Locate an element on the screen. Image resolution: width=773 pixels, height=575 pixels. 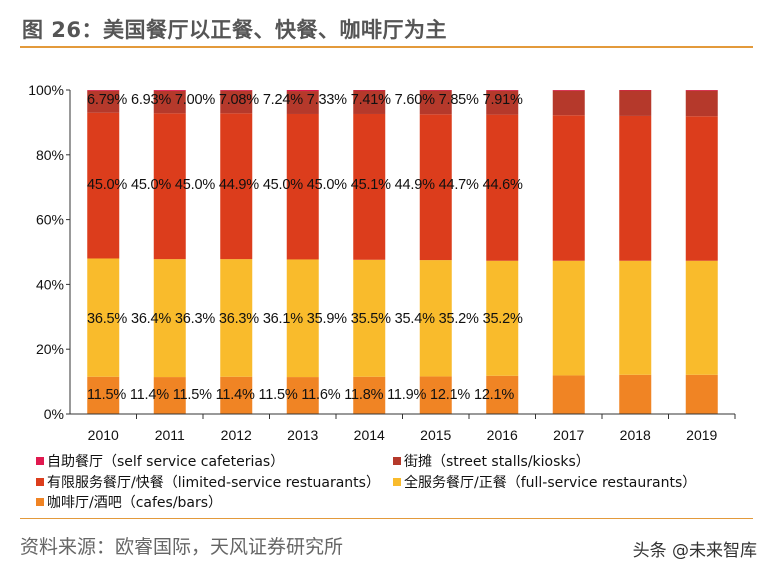
legend-label: 咖啡厅/酒吧（cafes/bars） is located at coordinates (135, 503).